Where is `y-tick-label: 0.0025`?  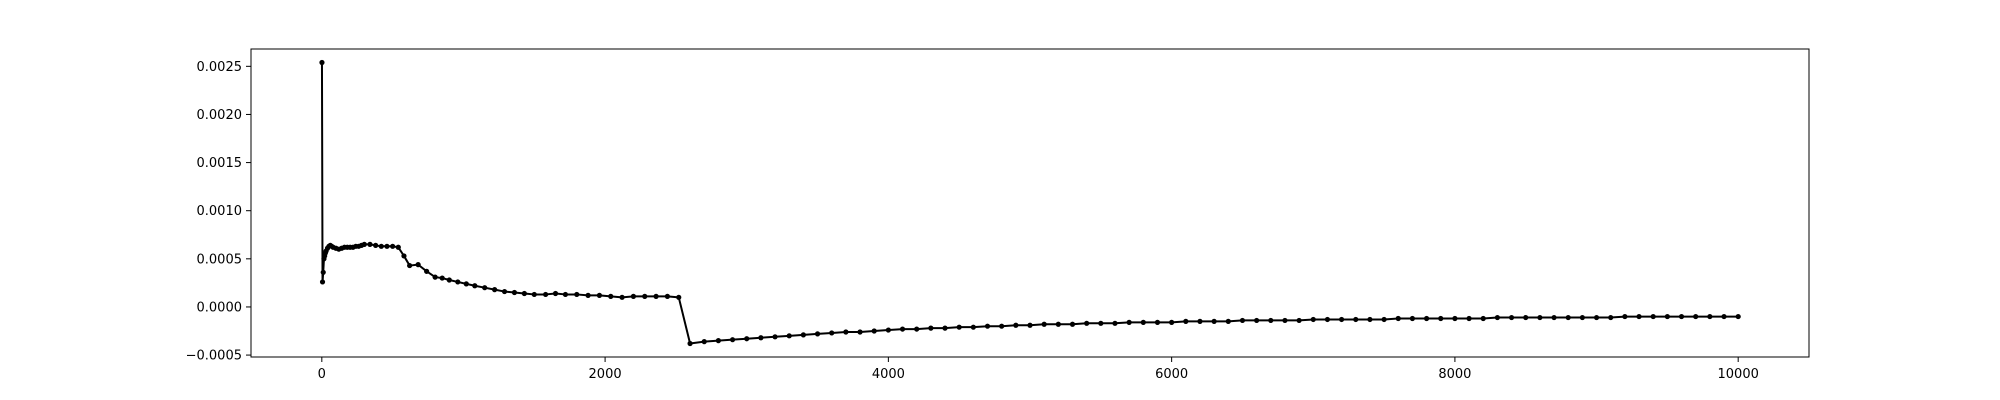
y-tick-label: 0.0025 is located at coordinates (220, 67).